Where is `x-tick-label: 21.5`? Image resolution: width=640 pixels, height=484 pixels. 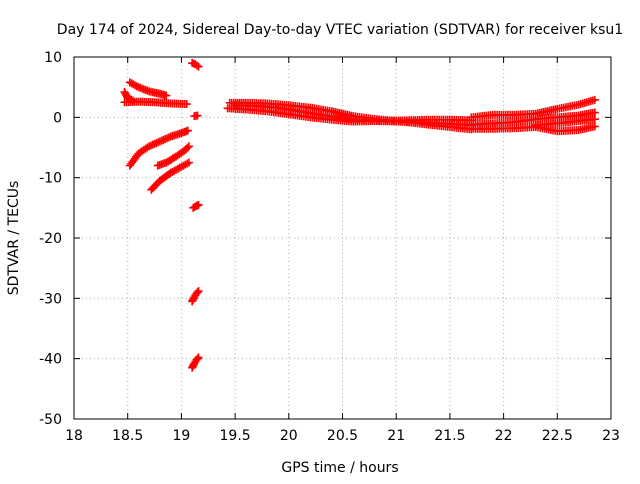 x-tick-label: 21.5 is located at coordinates (449, 436).